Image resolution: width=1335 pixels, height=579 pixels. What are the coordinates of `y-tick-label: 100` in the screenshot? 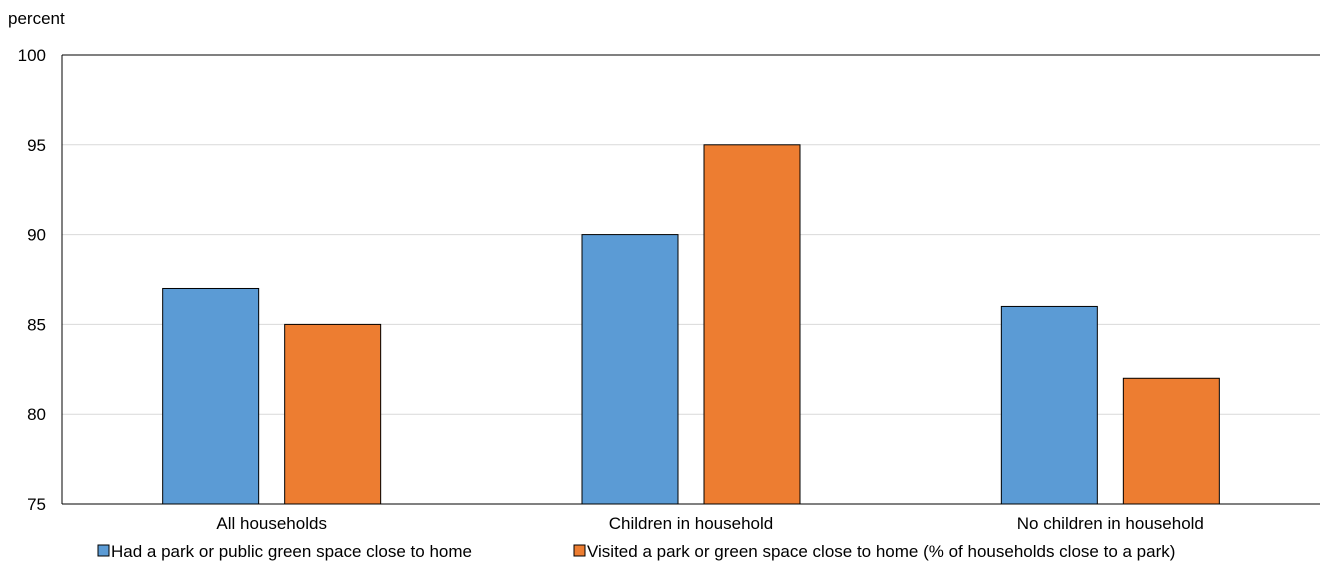 It's located at (32, 55).